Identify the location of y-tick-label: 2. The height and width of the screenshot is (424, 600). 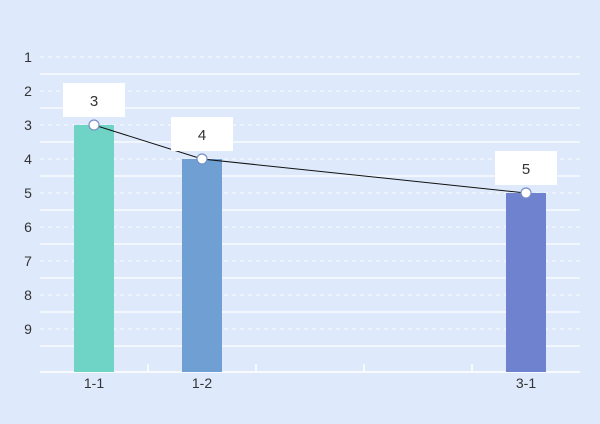
(28, 91).